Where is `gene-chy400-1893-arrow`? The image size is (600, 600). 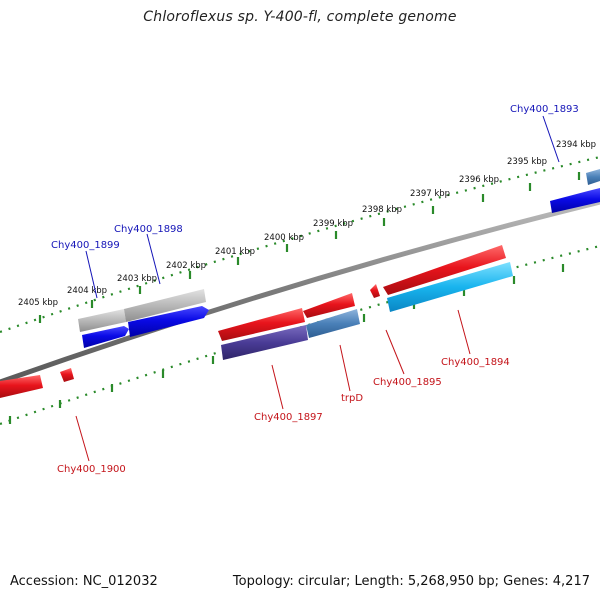 gene-chy400-1893-arrow is located at coordinates (575, 200).